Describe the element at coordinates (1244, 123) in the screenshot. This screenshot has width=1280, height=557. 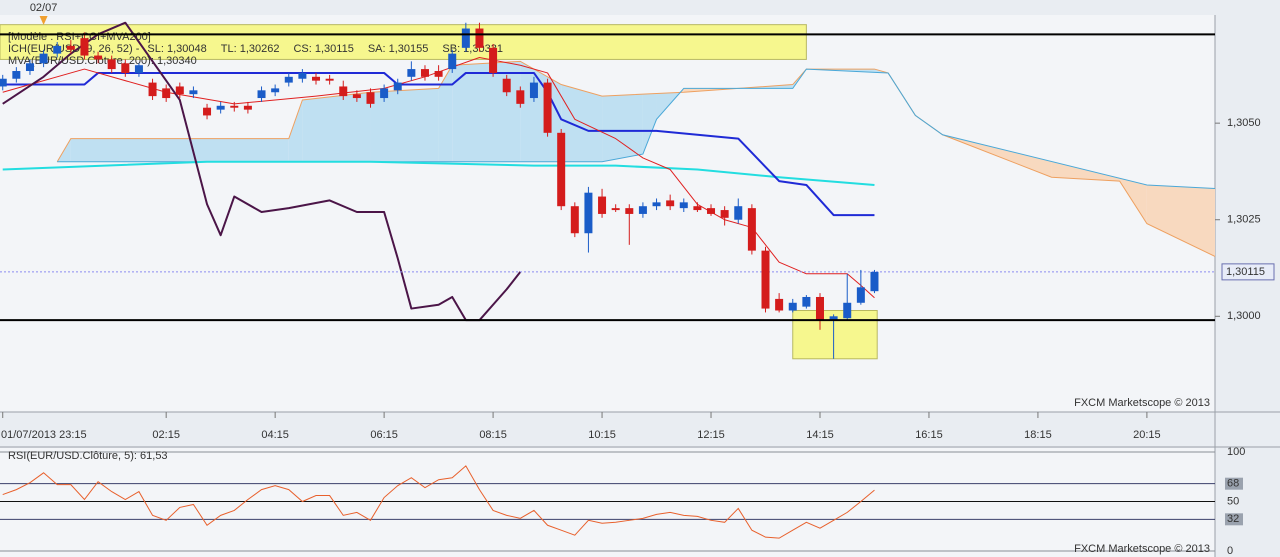
I see `y-tick-label: 1,3050` at that location.